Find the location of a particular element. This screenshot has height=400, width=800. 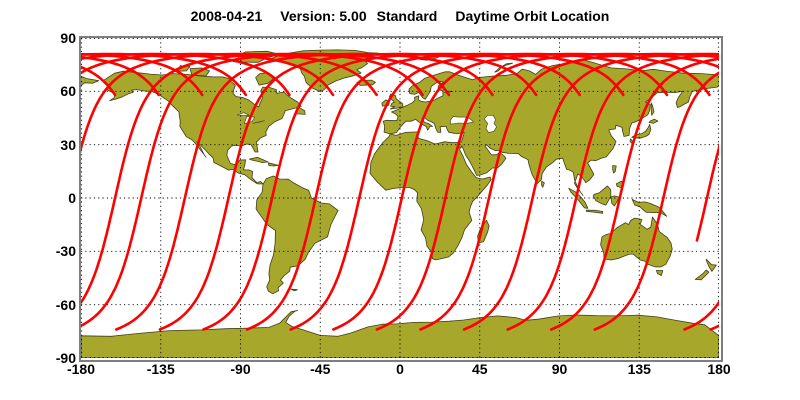

title-version: Version: 5.00 is located at coordinates (323, 16).